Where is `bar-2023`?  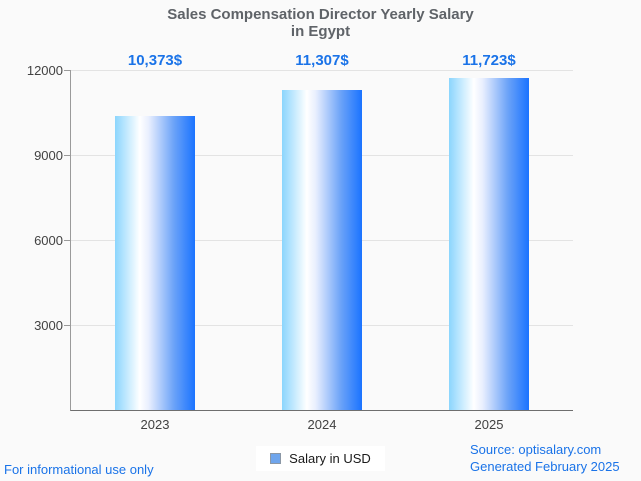
bar-2023 is located at coordinates (155, 263).